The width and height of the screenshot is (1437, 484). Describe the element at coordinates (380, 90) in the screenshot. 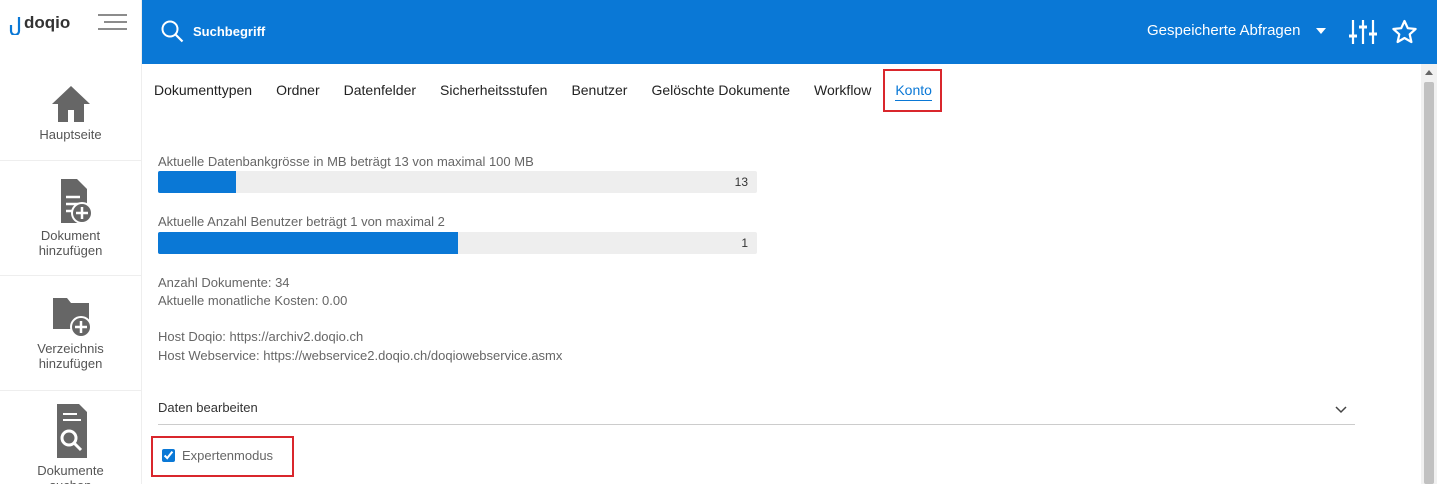

I see `tab: Datenfelder` at that location.